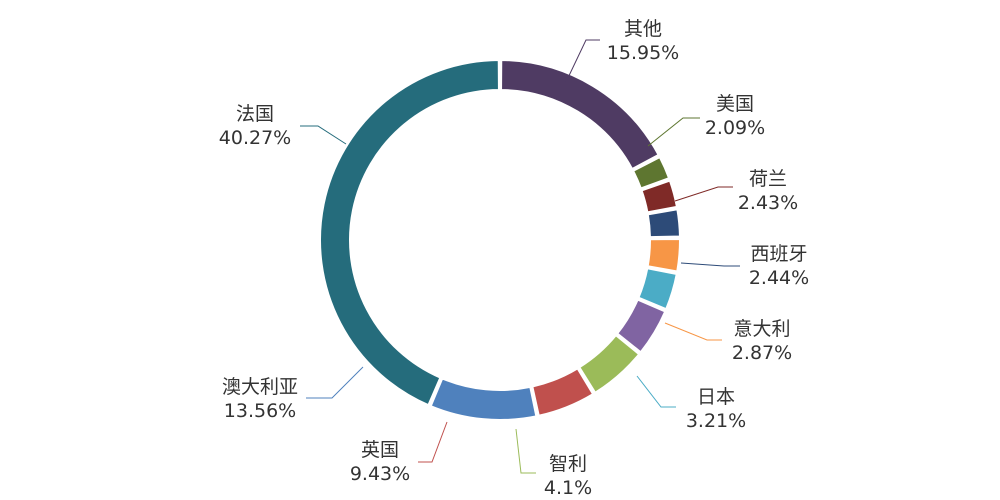  Describe the element at coordinates (643, 53) in the screenshot. I see `slice-percent: 15.95%` at that location.